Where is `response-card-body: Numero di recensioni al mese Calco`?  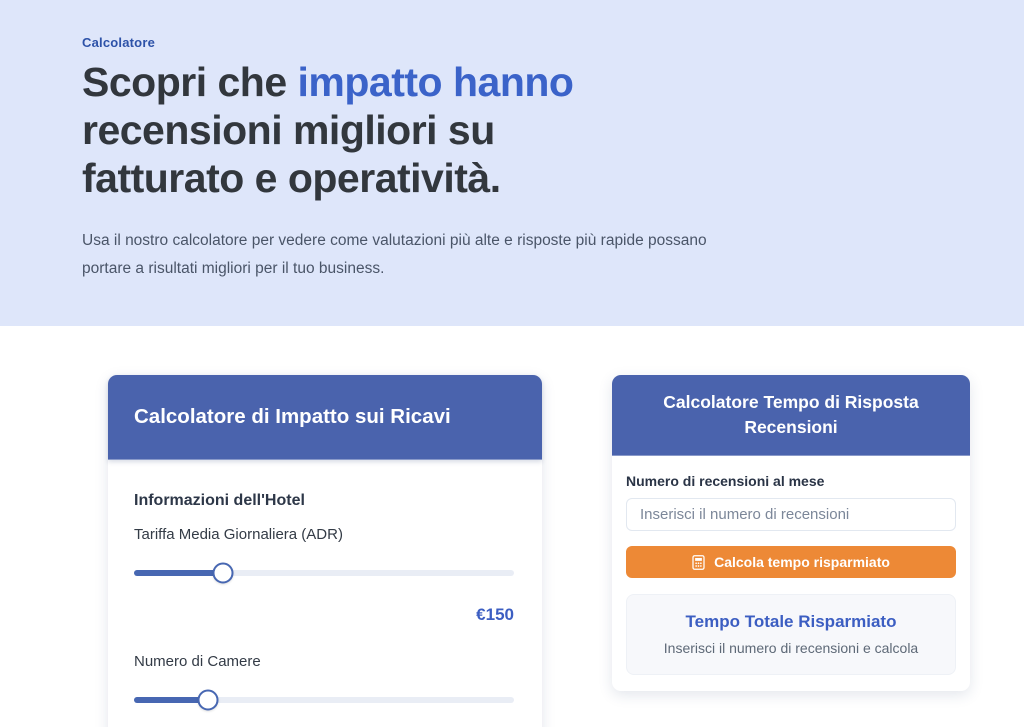 response-card-body: Numero di recensioni al mese Calco is located at coordinates (791, 573).